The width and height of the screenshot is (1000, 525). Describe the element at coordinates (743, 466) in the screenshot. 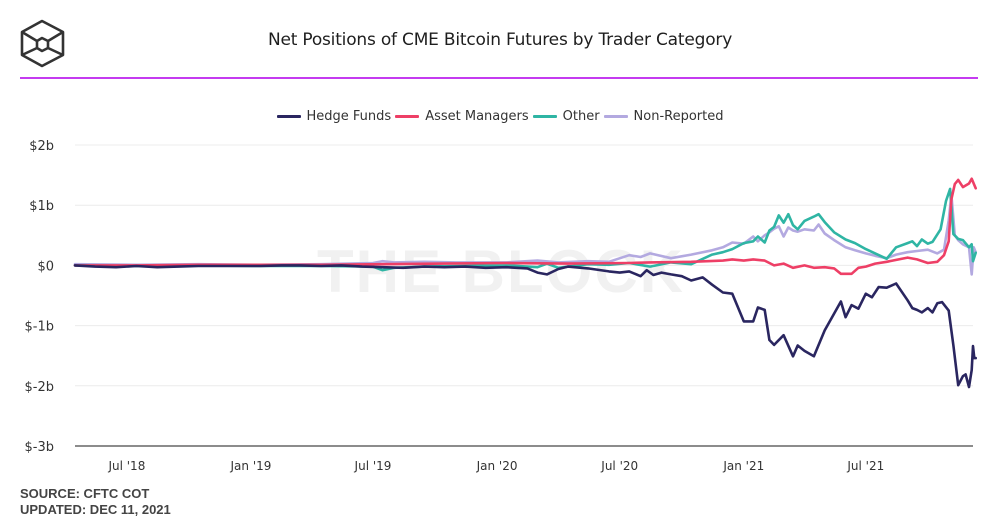

I see `x-tick-label: Jan '21` at that location.